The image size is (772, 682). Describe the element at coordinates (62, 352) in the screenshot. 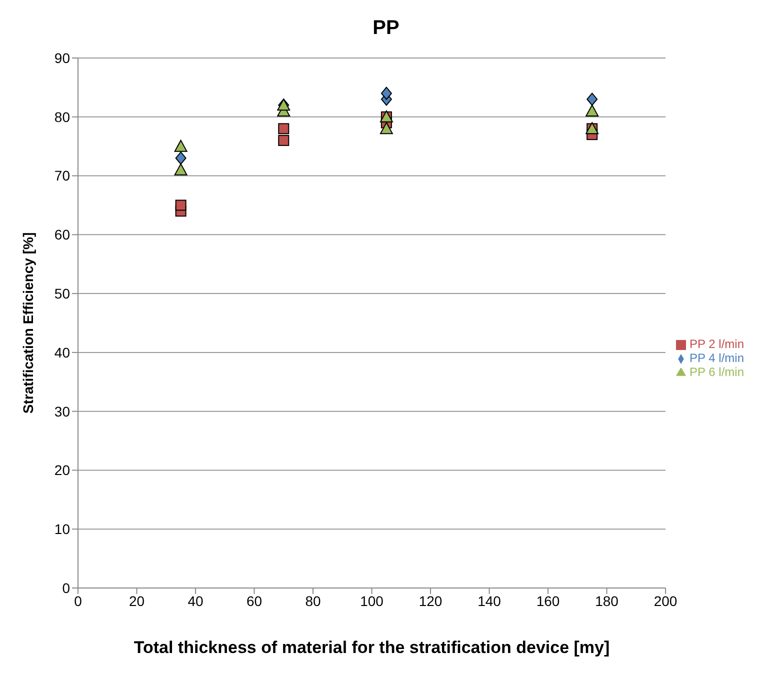

I see `y-tick-label: 40` at that location.